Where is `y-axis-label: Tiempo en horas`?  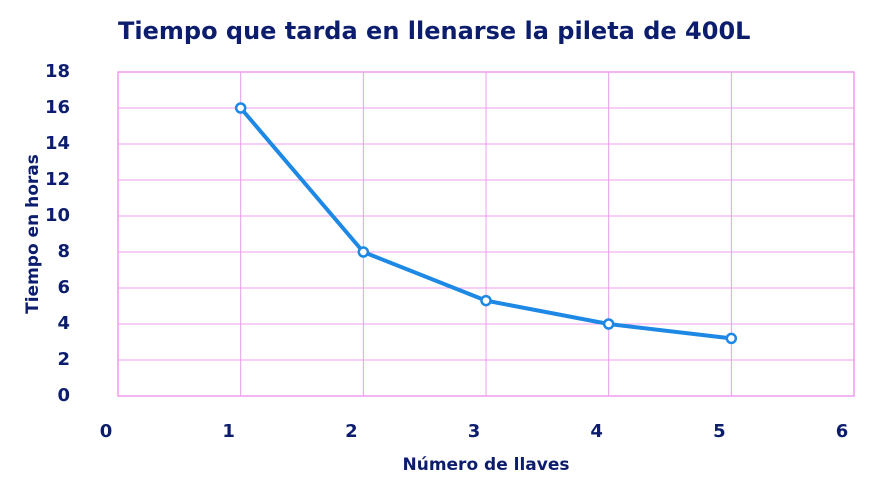 y-axis-label: Tiempo en horas is located at coordinates (33, 234).